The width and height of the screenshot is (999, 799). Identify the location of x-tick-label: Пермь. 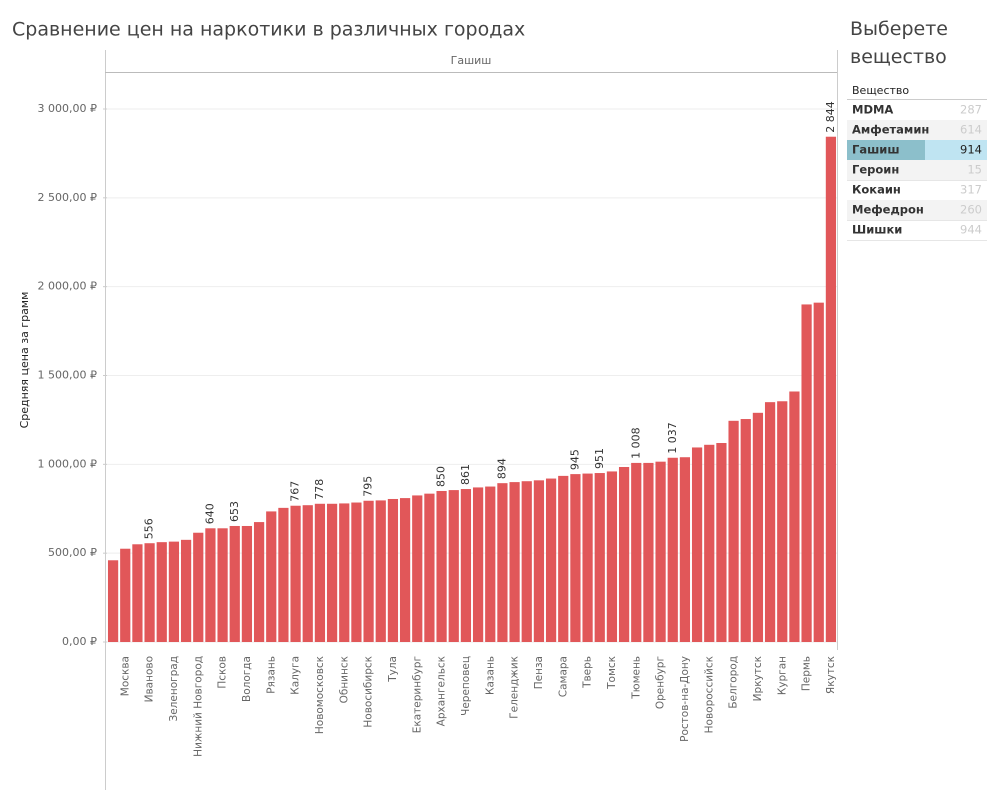
(807, 673).